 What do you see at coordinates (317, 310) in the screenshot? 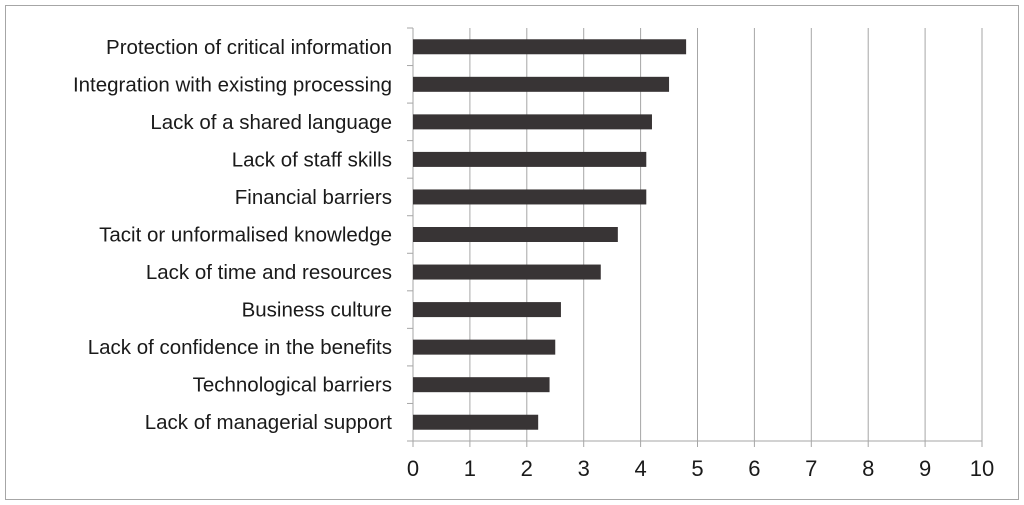
I see `category-label: Business culture` at bounding box center [317, 310].